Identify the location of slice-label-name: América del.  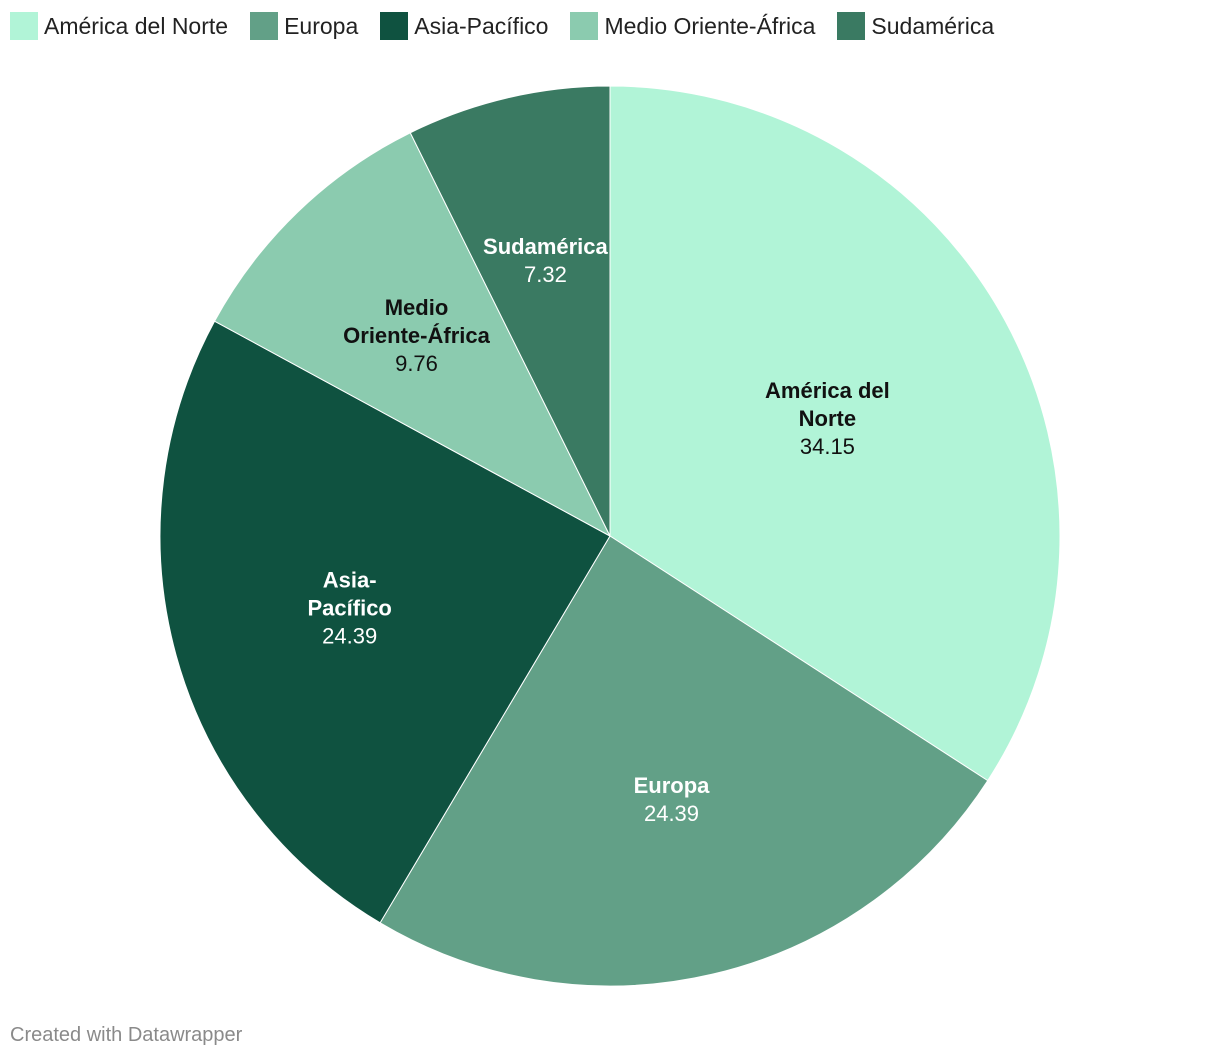
(827, 390).